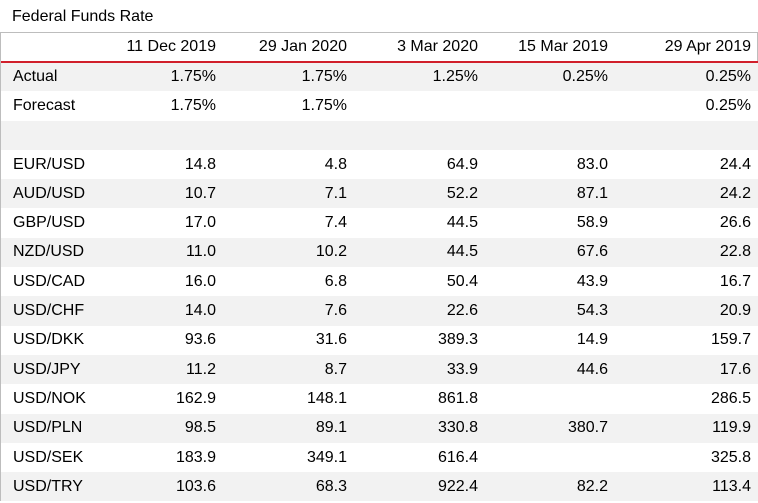 The image size is (758, 503). What do you see at coordinates (551, 164) in the screenshot?
I see `table-cell: 83.0` at bounding box center [551, 164].